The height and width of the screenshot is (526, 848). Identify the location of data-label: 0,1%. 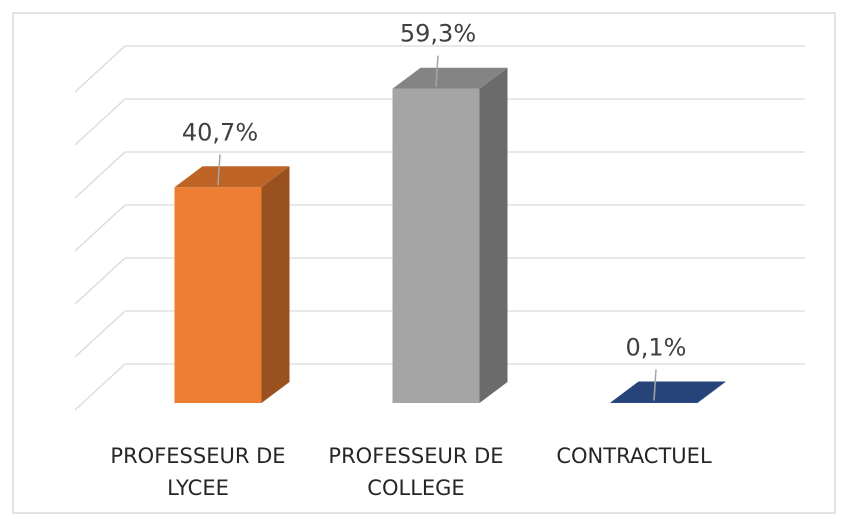
(656, 347).